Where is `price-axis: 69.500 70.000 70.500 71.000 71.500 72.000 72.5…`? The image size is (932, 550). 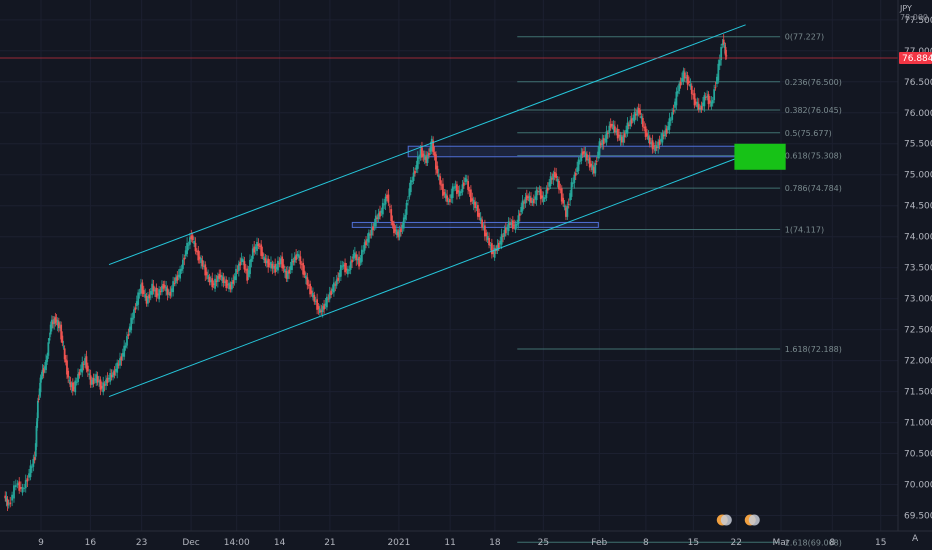 price-axis: 69.500 70.000 70.500 71.000 71.500 72.000 72.5… is located at coordinates (914, 272).